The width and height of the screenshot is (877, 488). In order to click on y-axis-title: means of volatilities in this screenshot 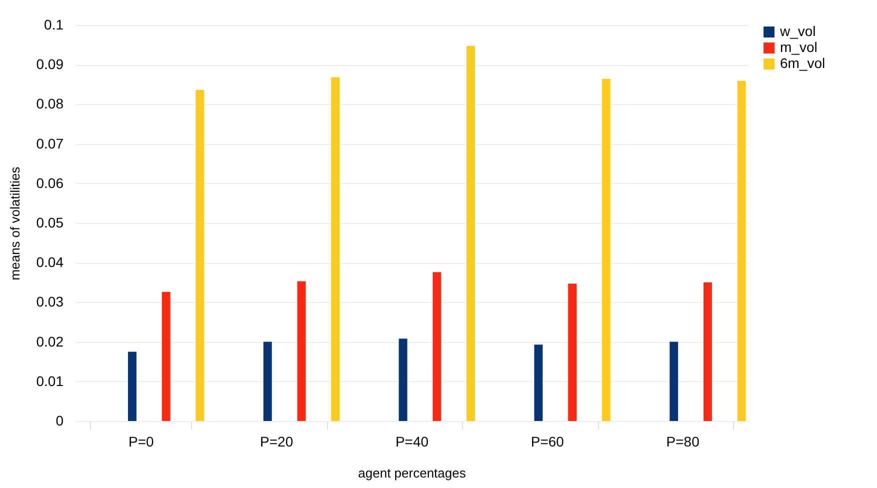, I will do `click(14, 223)`.